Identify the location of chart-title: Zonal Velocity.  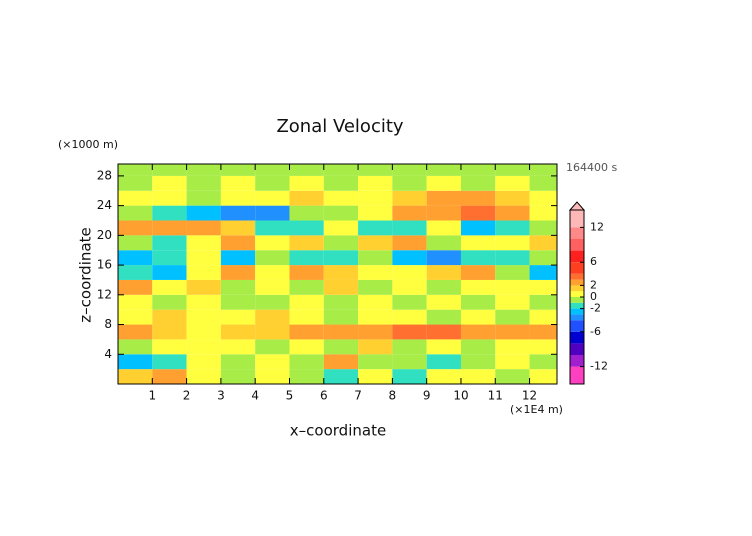
(339, 126).